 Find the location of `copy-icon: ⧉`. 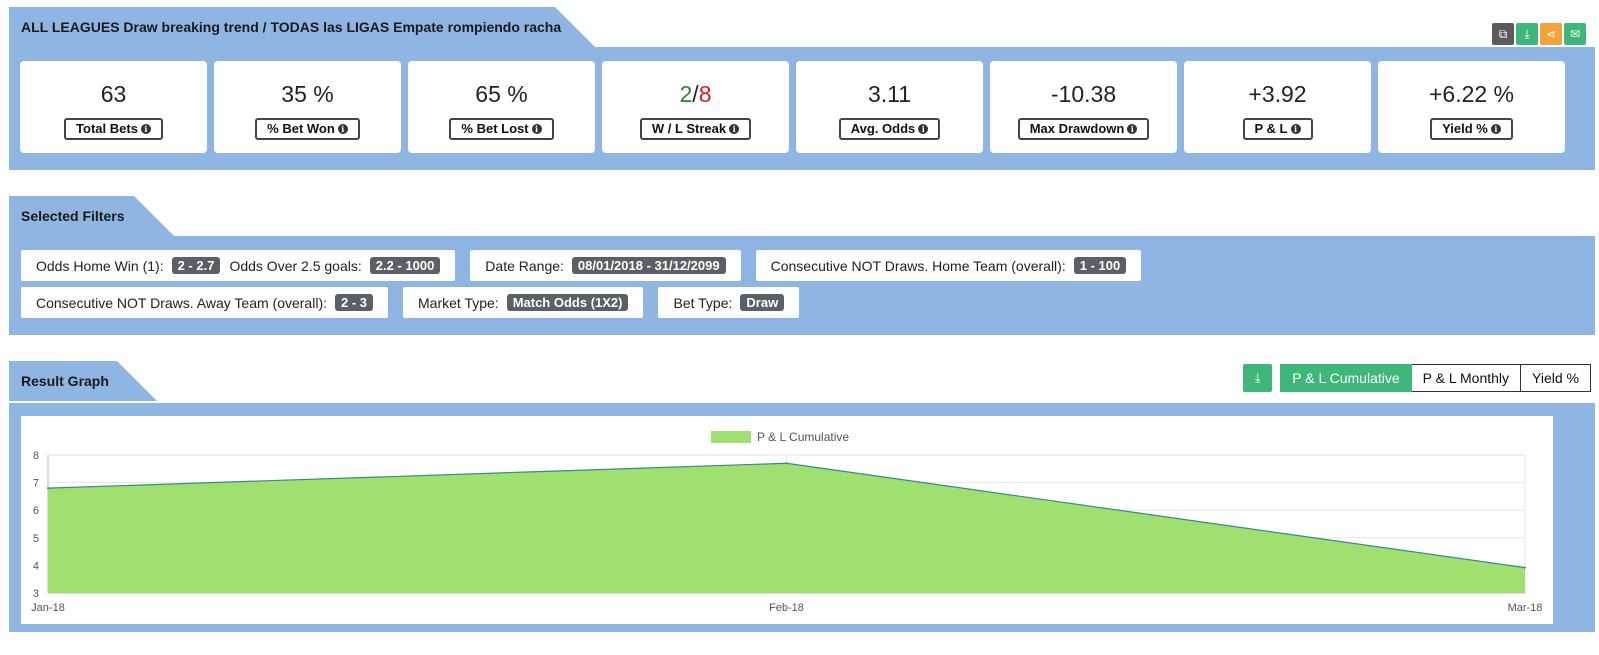

copy-icon: ⧉ is located at coordinates (1503, 34).